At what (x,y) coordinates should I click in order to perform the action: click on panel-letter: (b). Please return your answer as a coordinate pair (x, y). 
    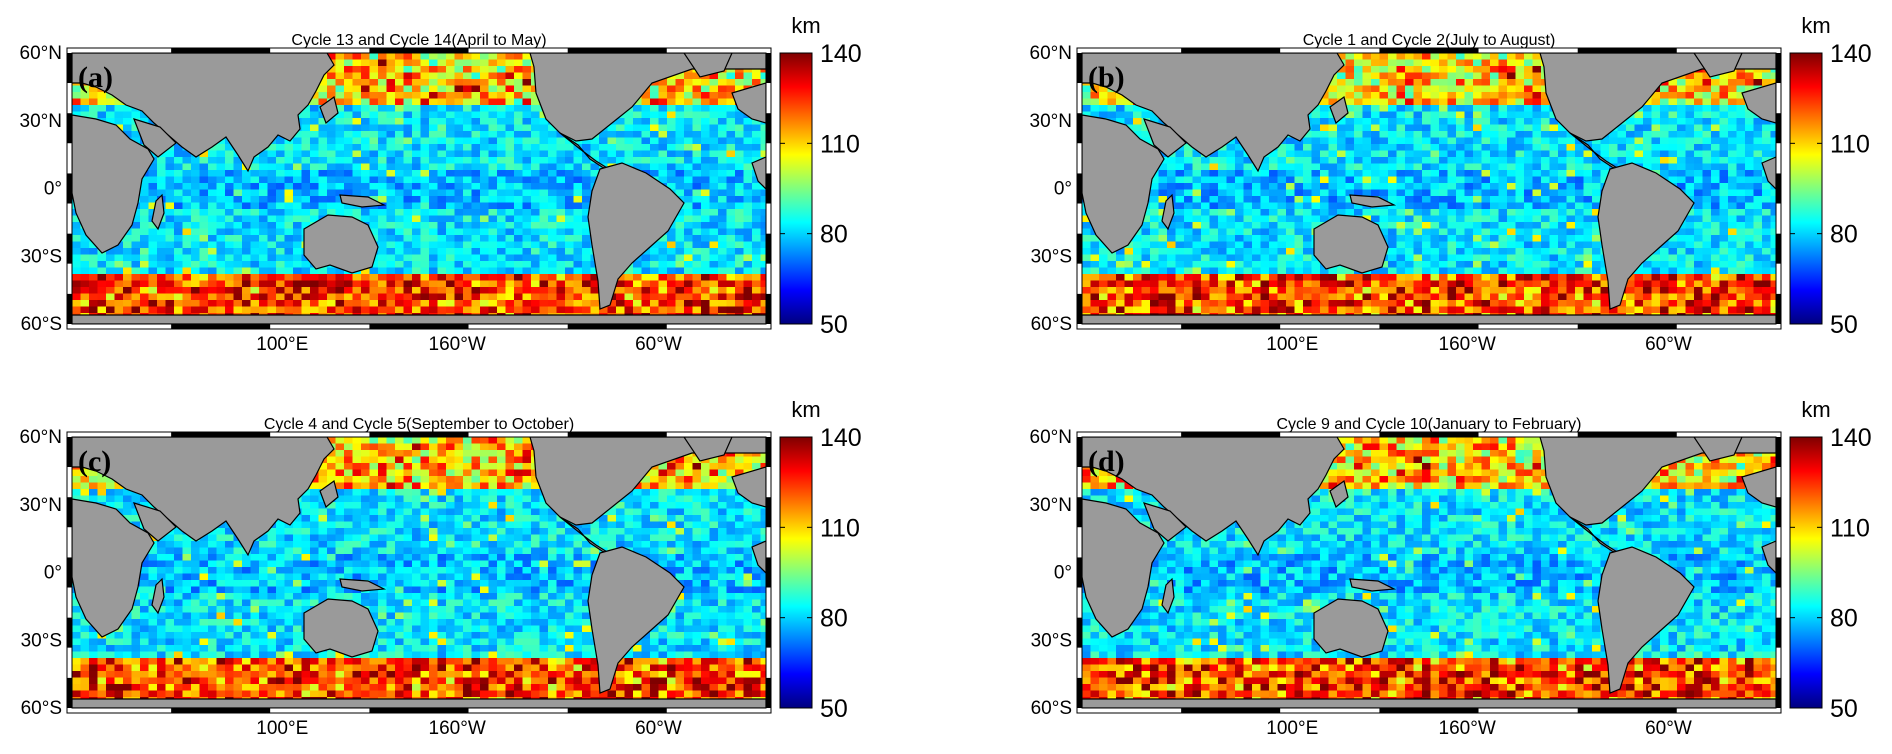
    Looking at the image, I should click on (1106, 77).